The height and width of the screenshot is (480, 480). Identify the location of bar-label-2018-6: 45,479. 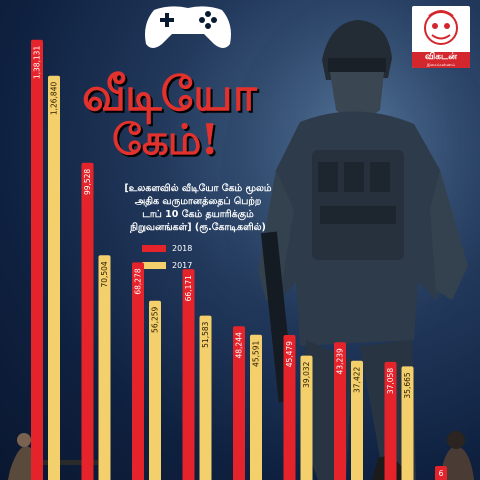
(289, 354).